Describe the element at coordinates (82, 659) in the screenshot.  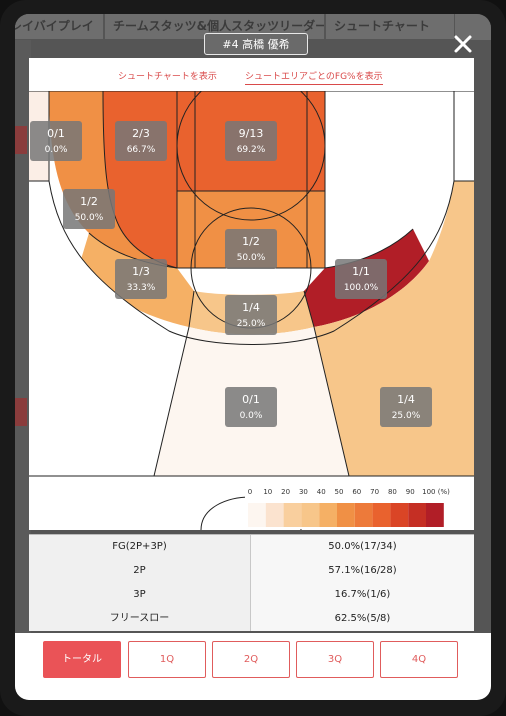
I see `total-button: トータル` at that location.